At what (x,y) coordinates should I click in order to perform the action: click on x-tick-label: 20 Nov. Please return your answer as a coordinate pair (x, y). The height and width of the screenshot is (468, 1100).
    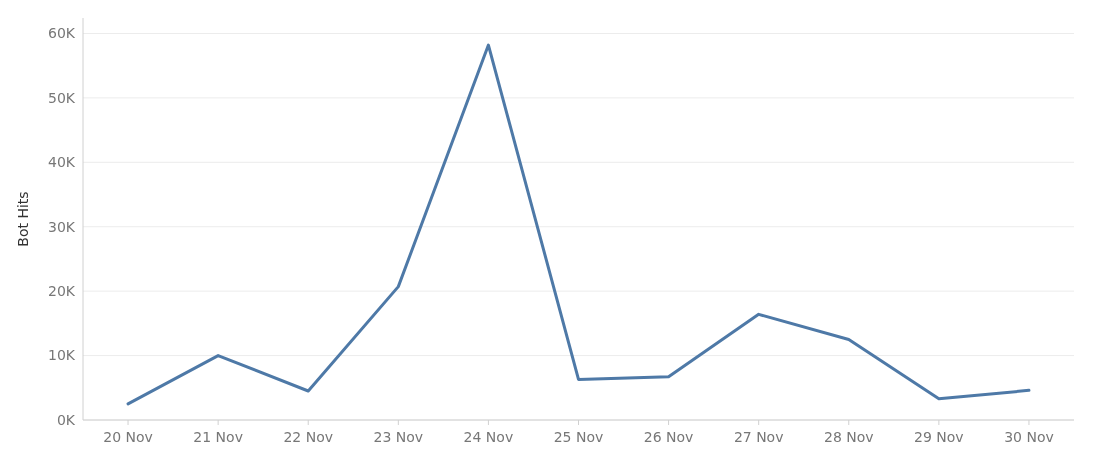
    Looking at the image, I should click on (128, 437).